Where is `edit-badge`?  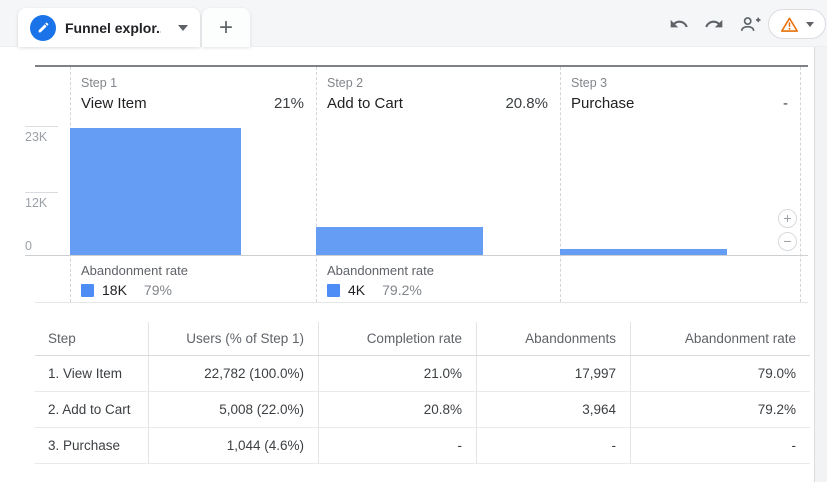 edit-badge is located at coordinates (43, 27).